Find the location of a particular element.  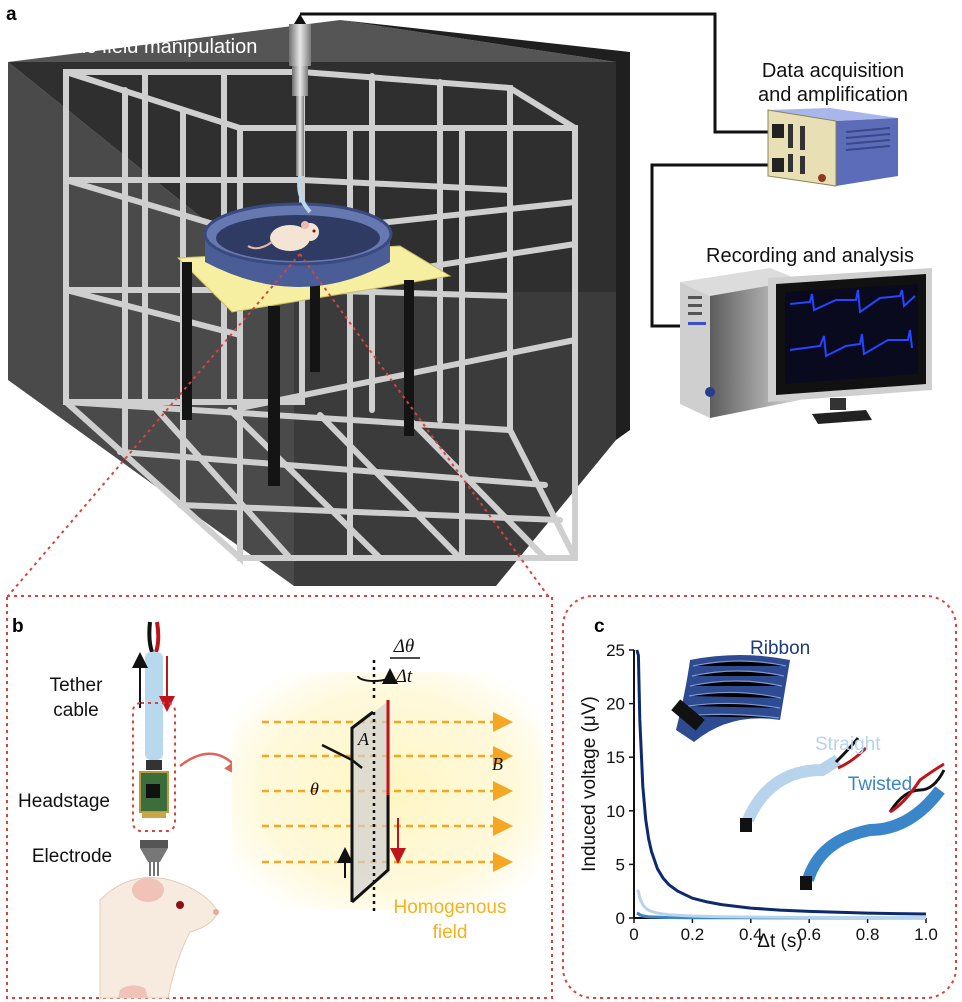

tether-label-line2: cable is located at coordinates (75, 710).